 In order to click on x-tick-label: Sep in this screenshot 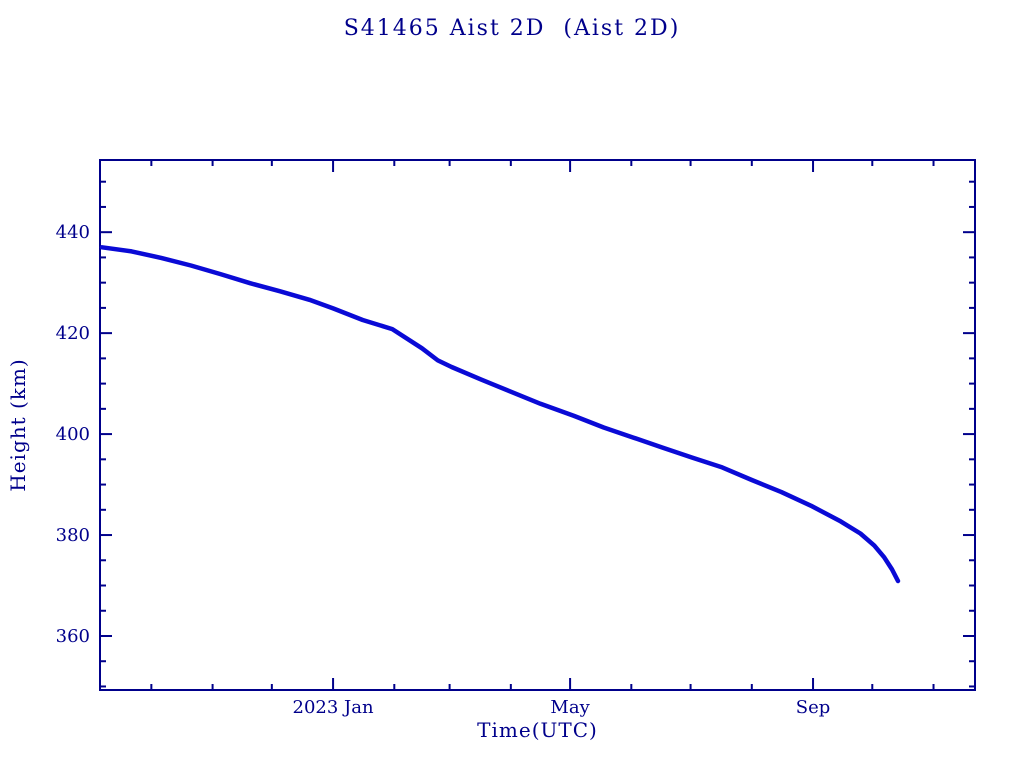, I will do `click(813, 707)`.